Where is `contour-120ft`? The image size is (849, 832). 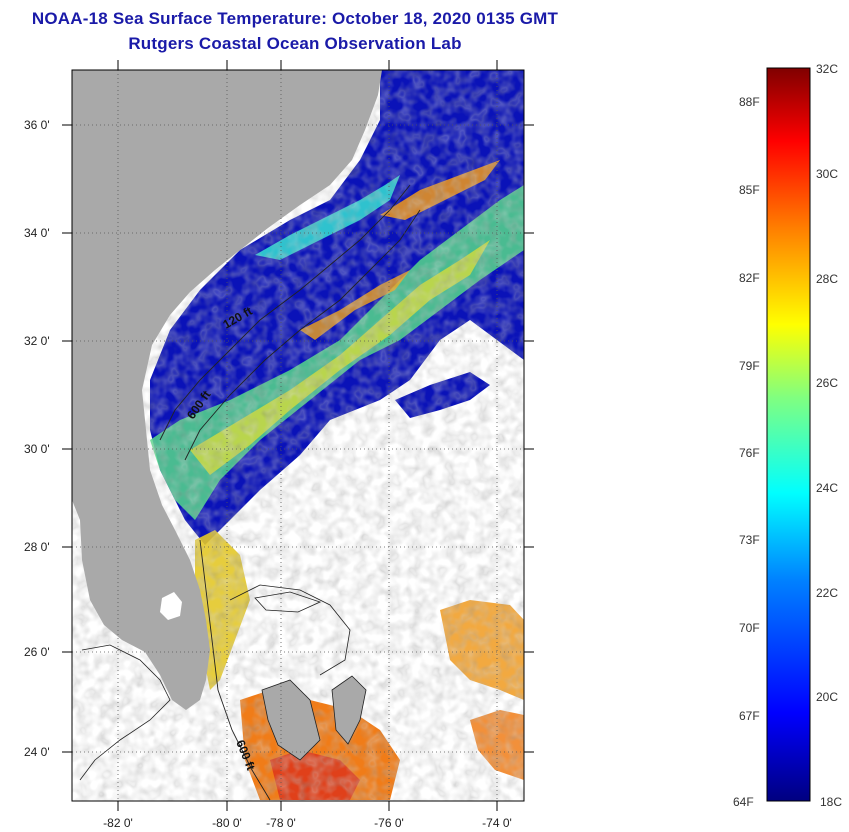 contour-120ft is located at coordinates (285, 312).